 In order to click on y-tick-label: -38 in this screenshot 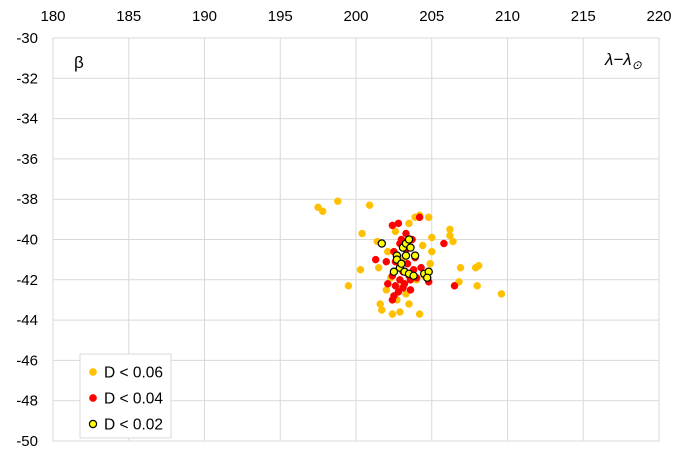, I will do `click(27, 199)`.